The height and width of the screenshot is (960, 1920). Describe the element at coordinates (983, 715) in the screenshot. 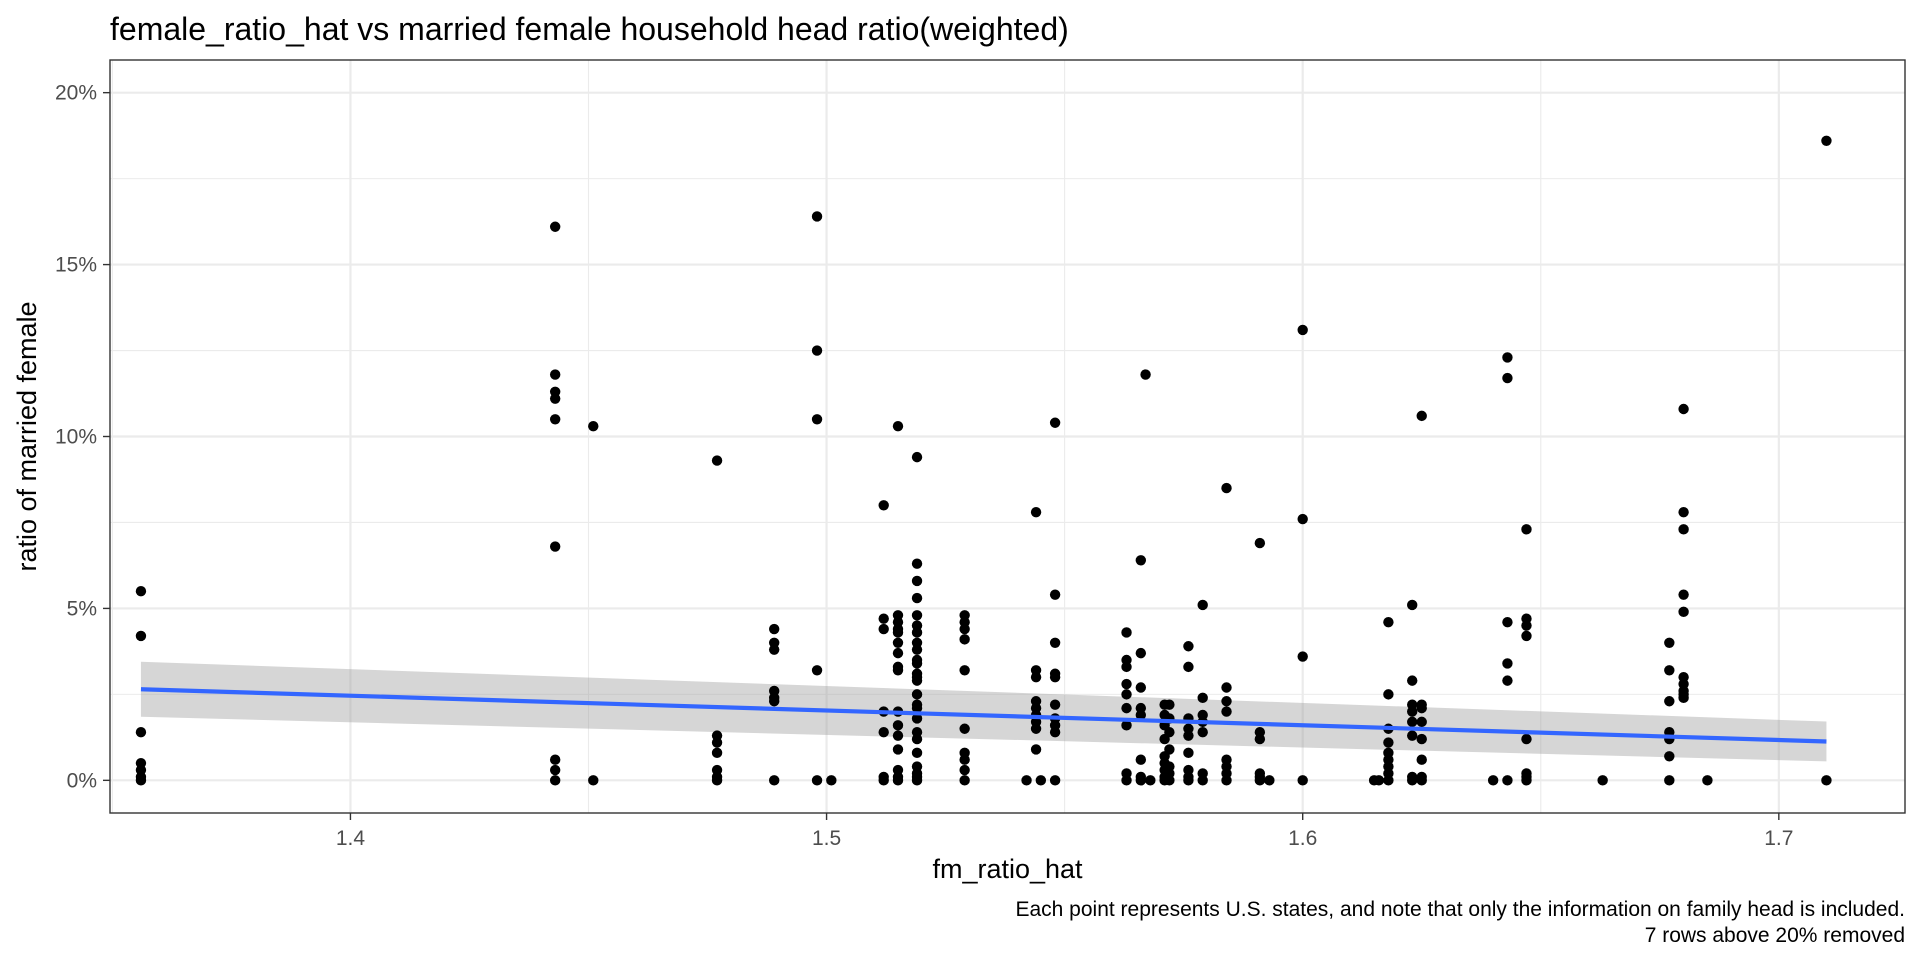

I see `regression-line` at that location.